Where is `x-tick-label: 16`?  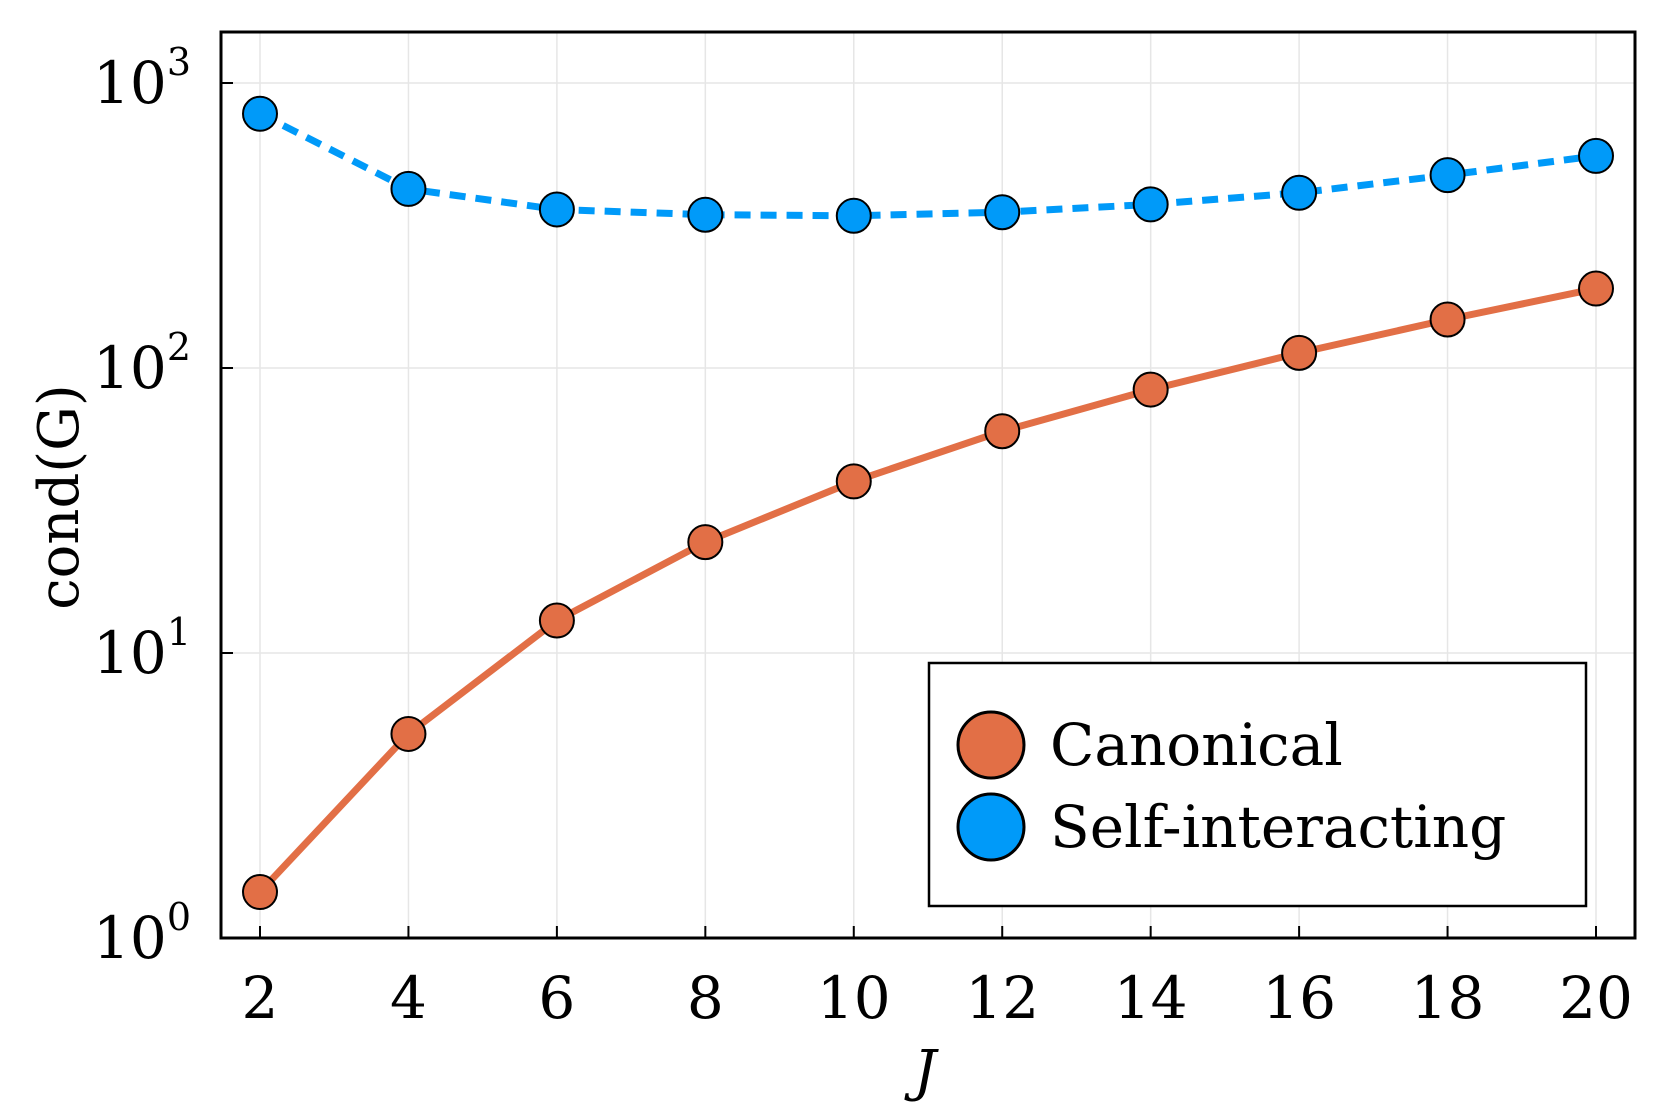 x-tick-label: 16 is located at coordinates (1299, 998).